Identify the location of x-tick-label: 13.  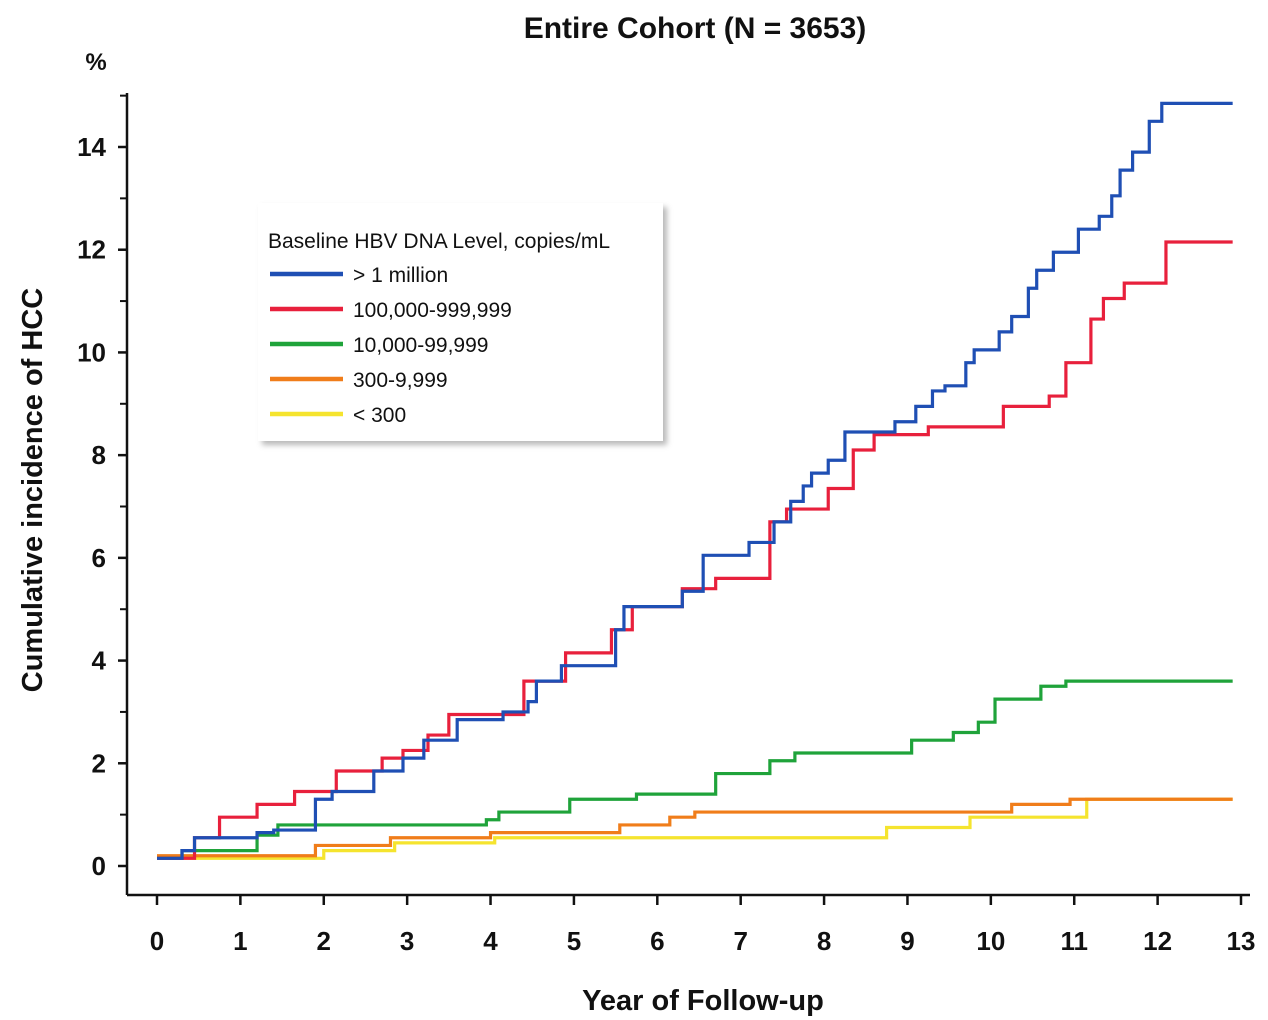
(1241, 941).